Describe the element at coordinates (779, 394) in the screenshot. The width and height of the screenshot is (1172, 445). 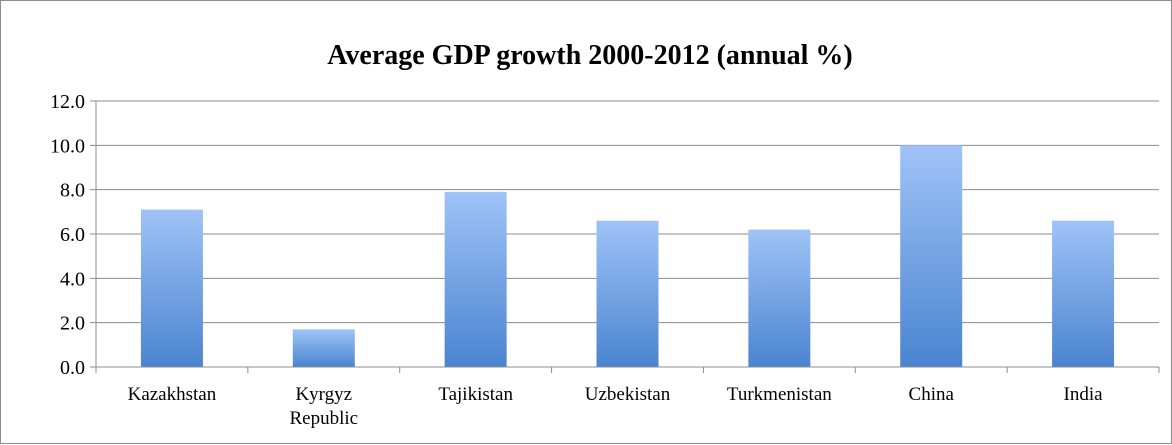
I see `x-category-label: Turkmenistan` at that location.